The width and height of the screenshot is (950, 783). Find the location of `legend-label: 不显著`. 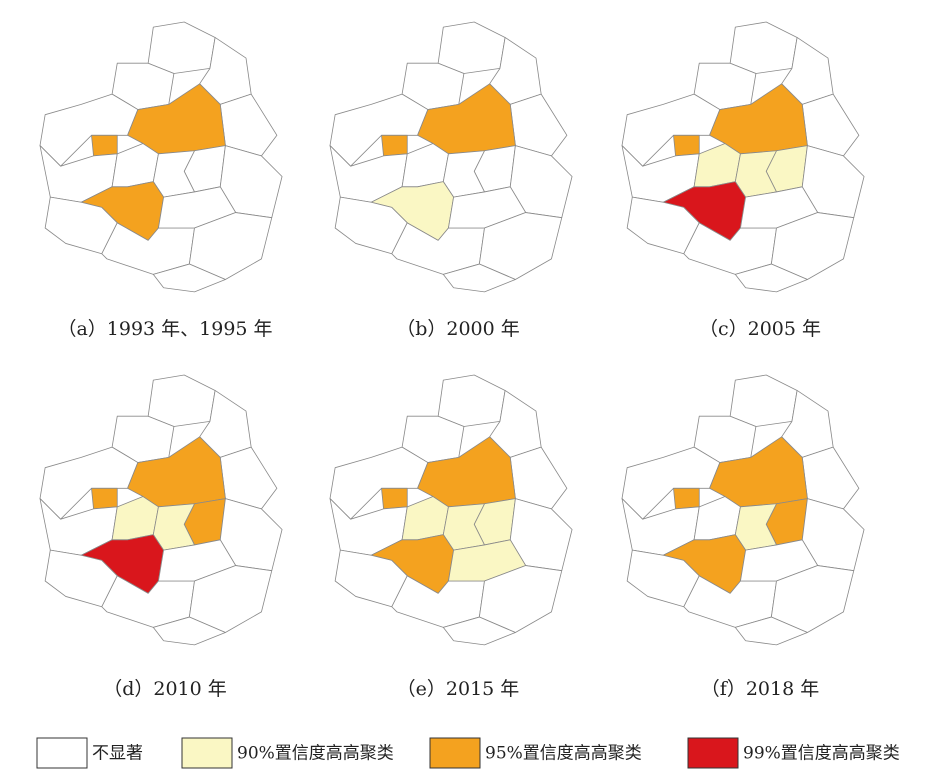

legend-label: 不显著 is located at coordinates (117, 754).